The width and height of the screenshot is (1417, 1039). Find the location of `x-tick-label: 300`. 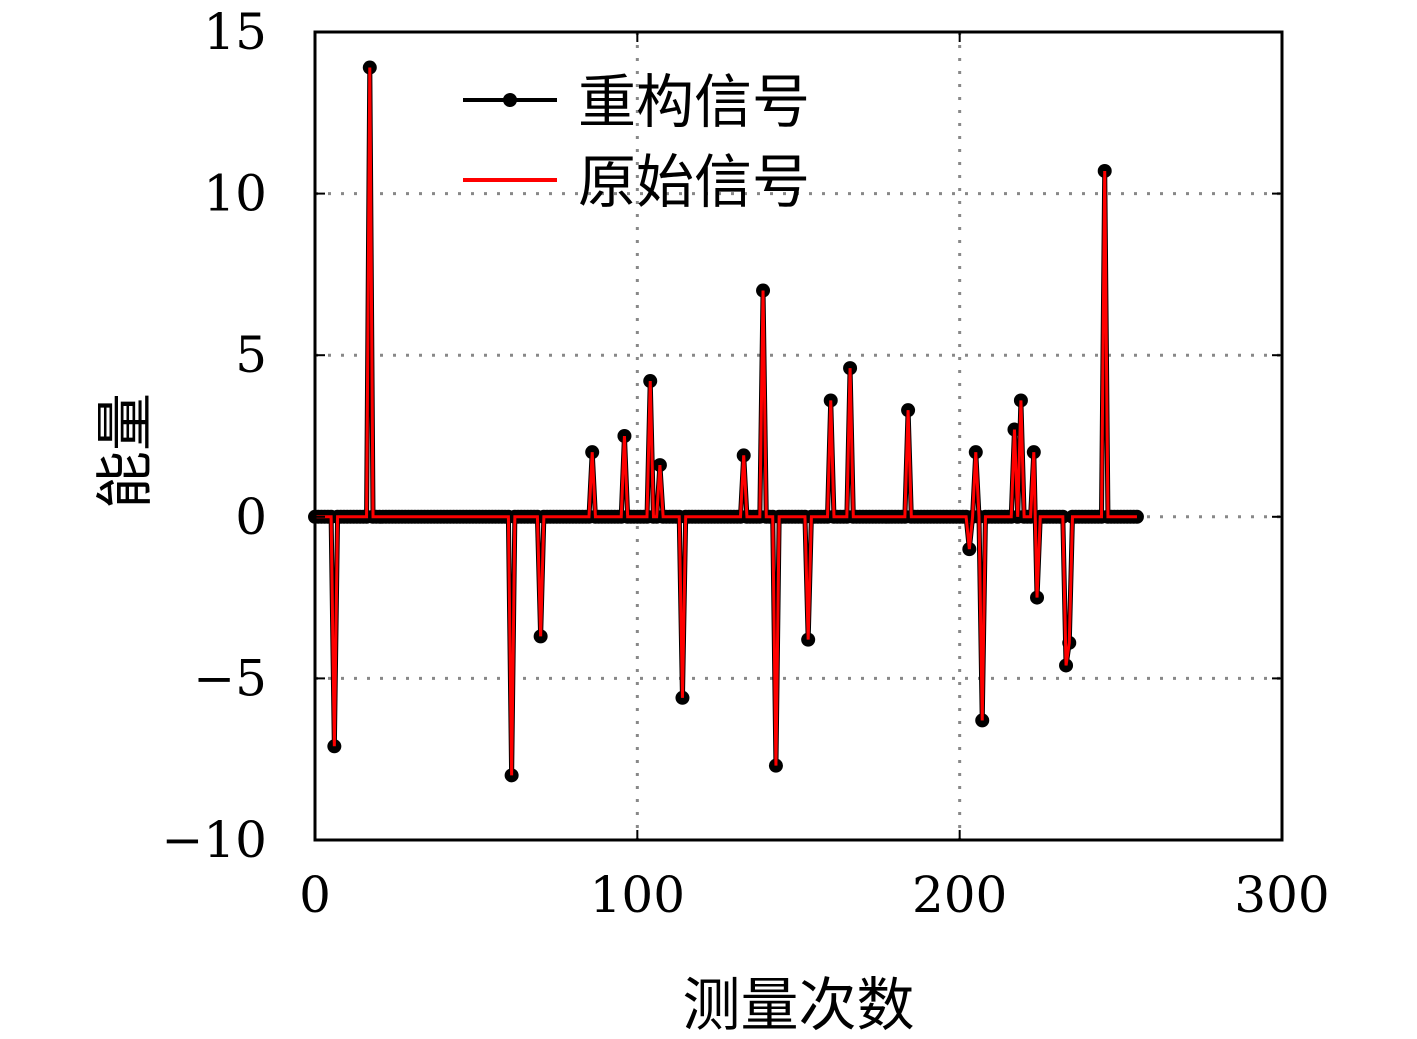

x-tick-label: 300 is located at coordinates (1281, 895).